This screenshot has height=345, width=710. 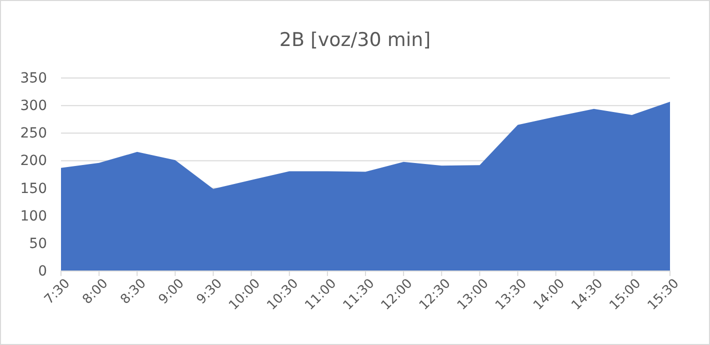 I want to click on y-tick-label: 250, so click(x=33, y=134).